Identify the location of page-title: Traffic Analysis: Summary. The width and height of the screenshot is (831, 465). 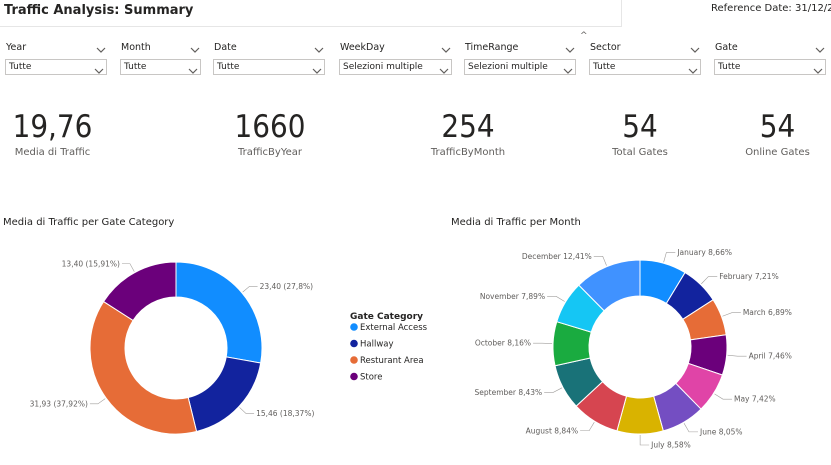
(99, 10).